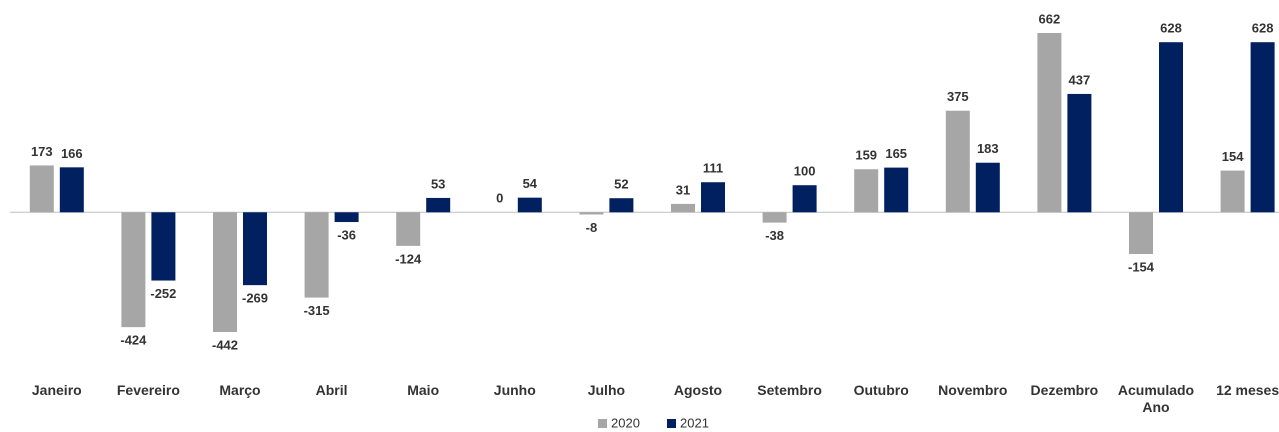  What do you see at coordinates (973, 390) in the screenshot?
I see `x-tick-label: Novembro` at bounding box center [973, 390].